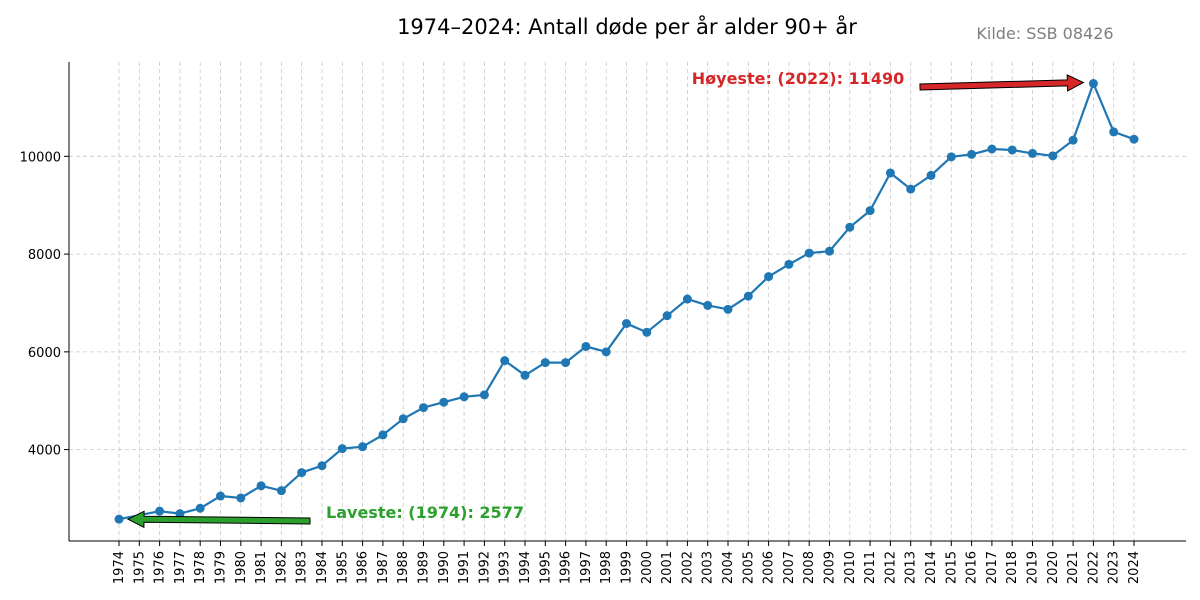  Describe the element at coordinates (667, 567) in the screenshot. I see `x-tick-label: 2001` at that location.